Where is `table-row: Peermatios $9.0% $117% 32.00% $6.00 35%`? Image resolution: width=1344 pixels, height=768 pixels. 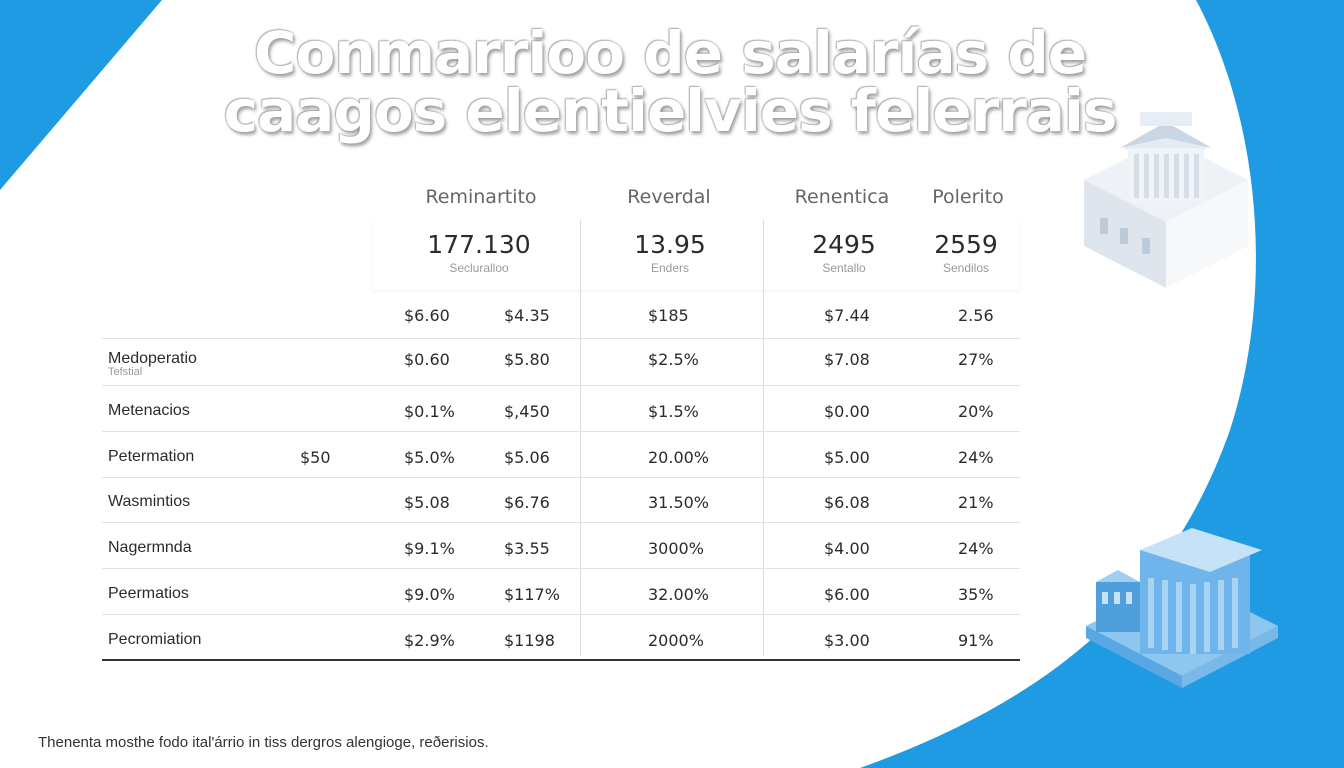 table-row: Peermatios $9.0% $117% 32.00% $6.00 35% is located at coordinates (561, 594).